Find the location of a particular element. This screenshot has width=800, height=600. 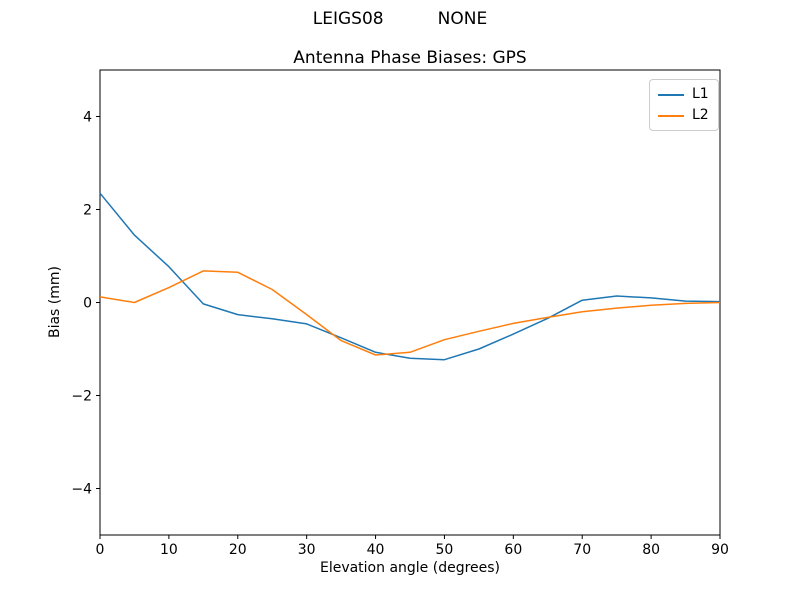

y-tick-label: 4 is located at coordinates (87, 118).